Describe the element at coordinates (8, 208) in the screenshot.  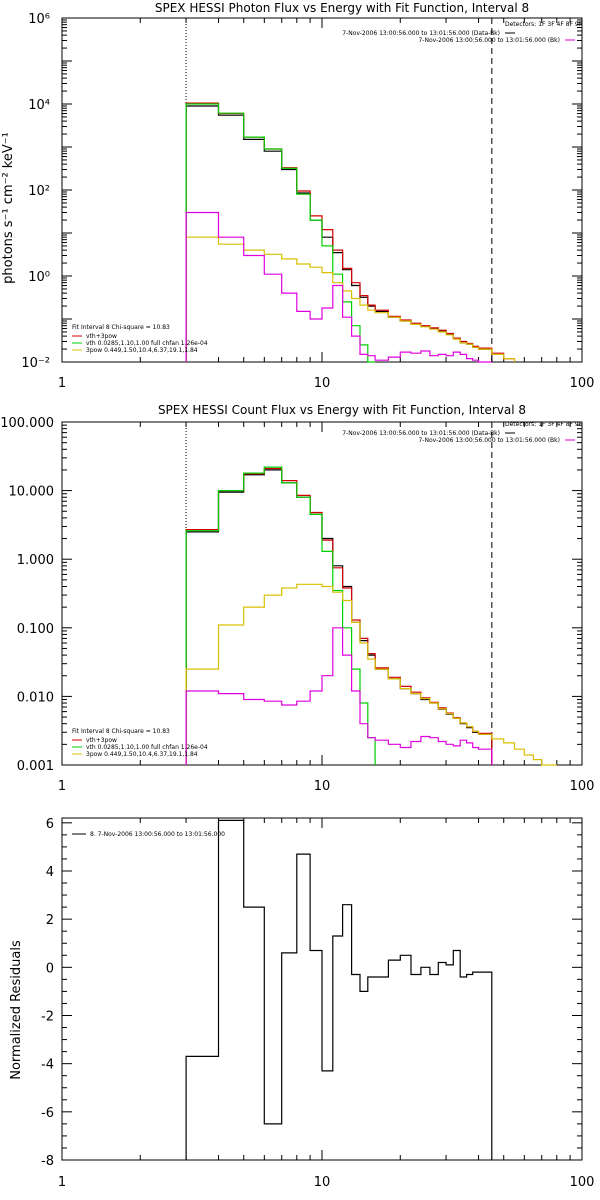
I see `photon-flux-ylabel: photons s⁻¹ cm⁻² keV⁻¹` at that location.